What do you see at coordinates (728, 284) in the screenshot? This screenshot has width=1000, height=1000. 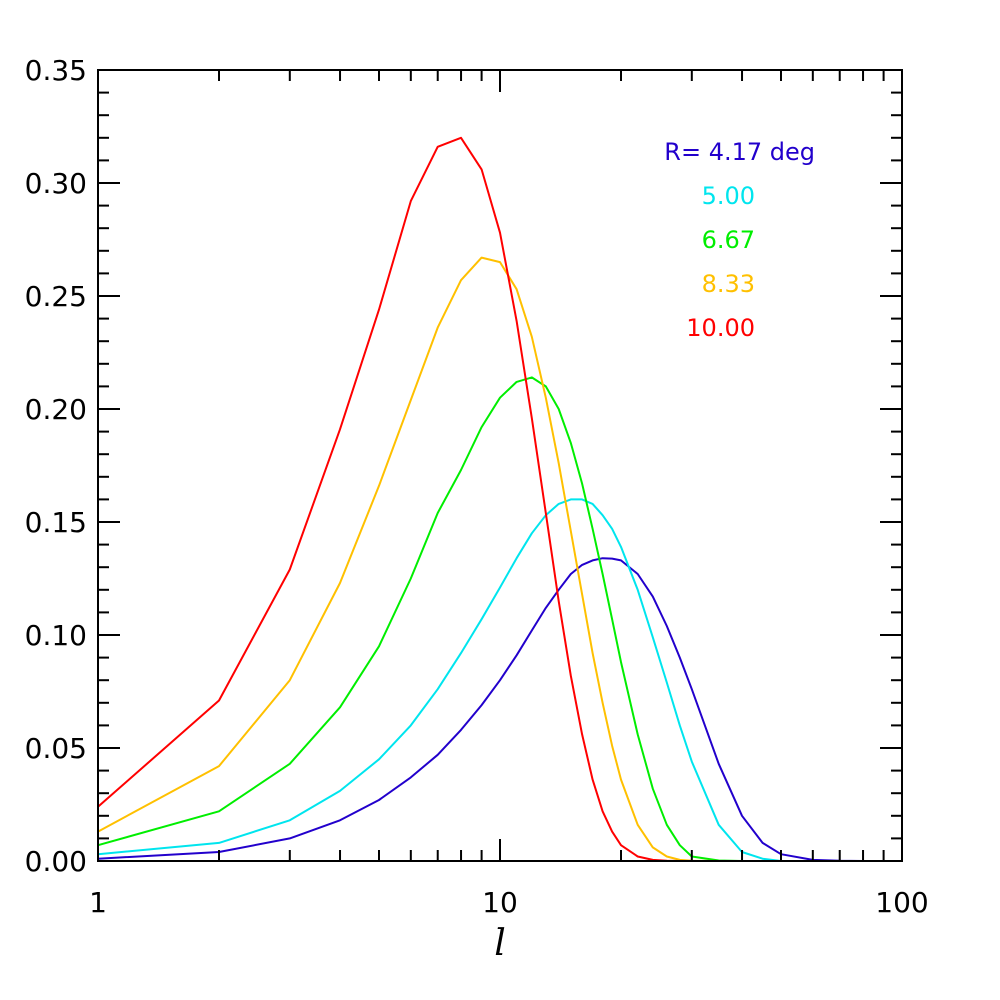 I see `legend-entry-3: 8.33` at bounding box center [728, 284].